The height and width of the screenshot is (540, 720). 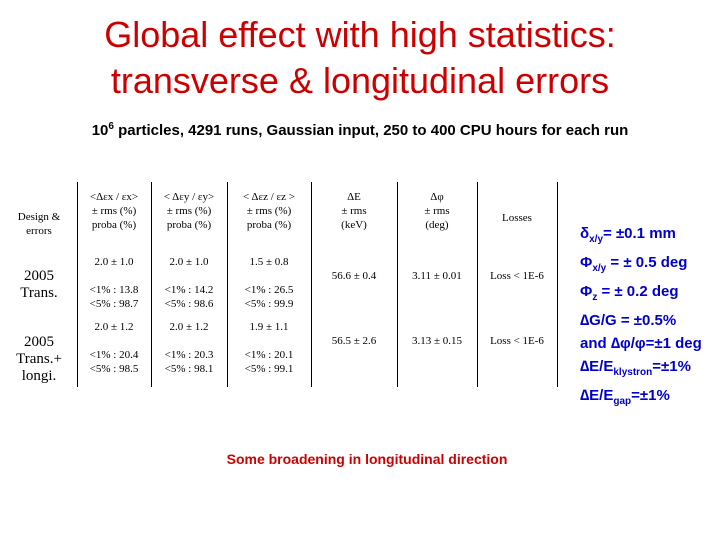 I want to click on tolerance-gap: ∆E/Egap=±1%, so click(x=625, y=397).